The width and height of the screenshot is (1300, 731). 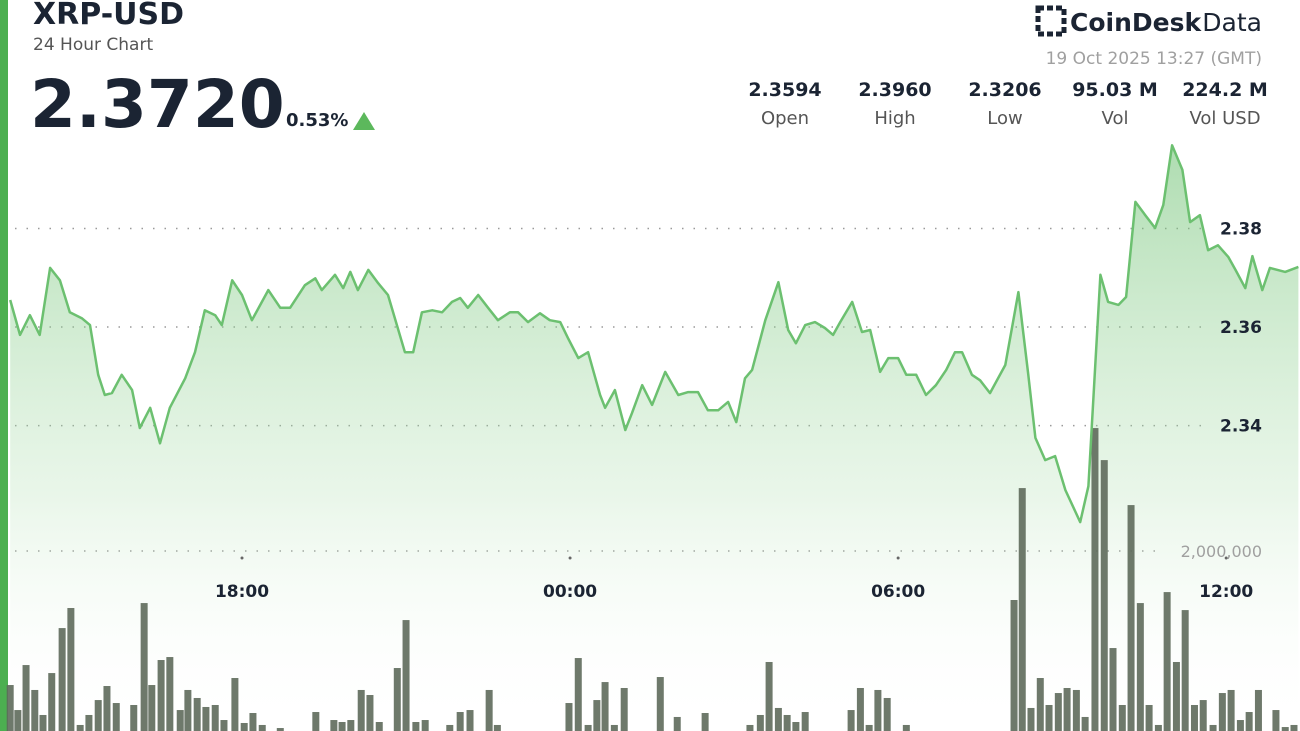 I want to click on stat-value: 2.3206, so click(x=1004, y=90).